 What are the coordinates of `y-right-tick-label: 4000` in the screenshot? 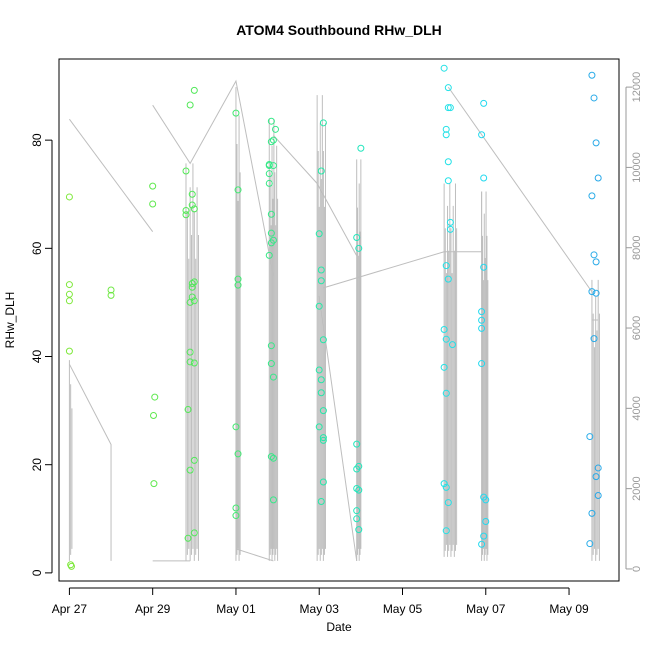 It's located at (637, 408).